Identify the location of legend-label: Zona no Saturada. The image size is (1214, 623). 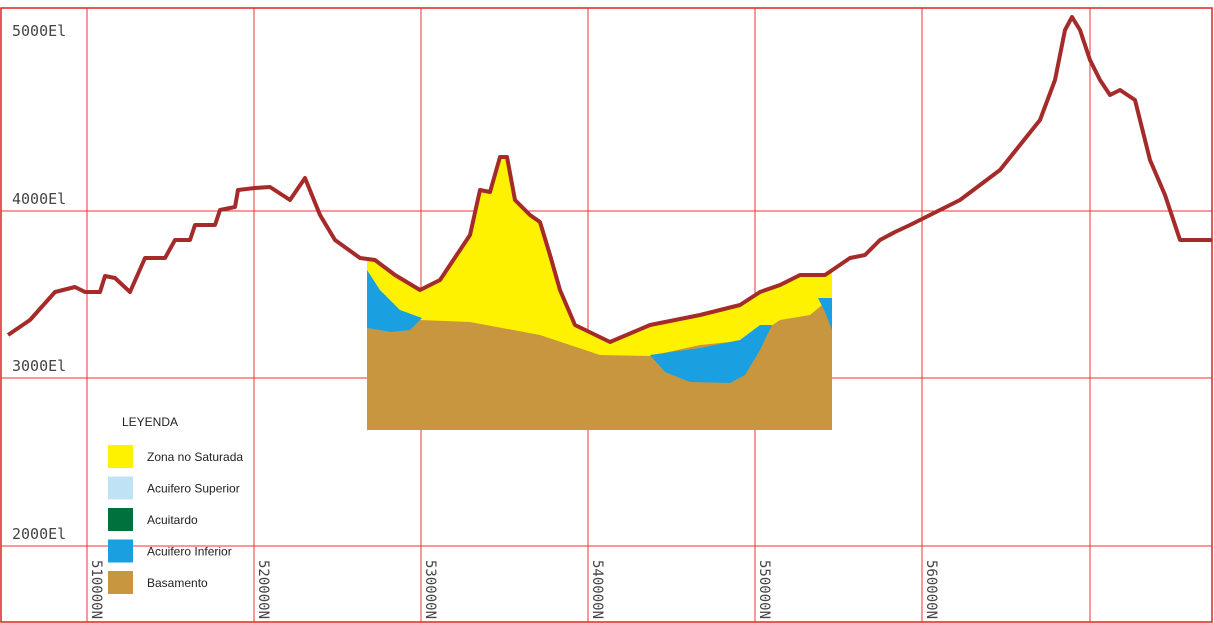
(195, 457).